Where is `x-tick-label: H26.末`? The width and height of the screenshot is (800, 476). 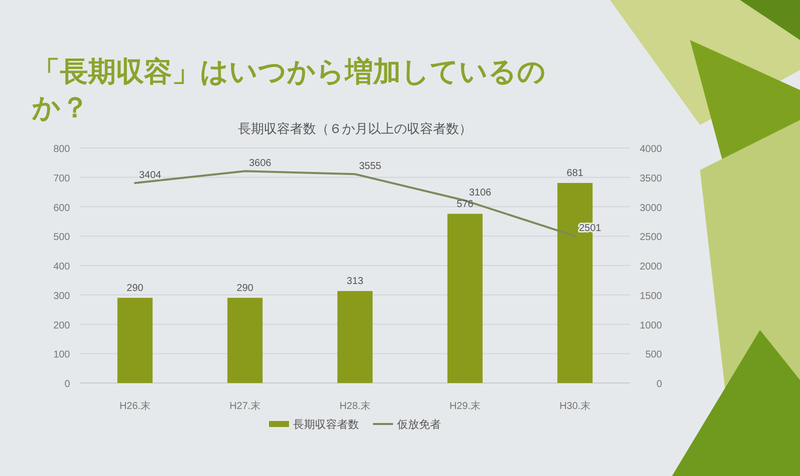 x-tick-label: H26.末 is located at coordinates (135, 406).